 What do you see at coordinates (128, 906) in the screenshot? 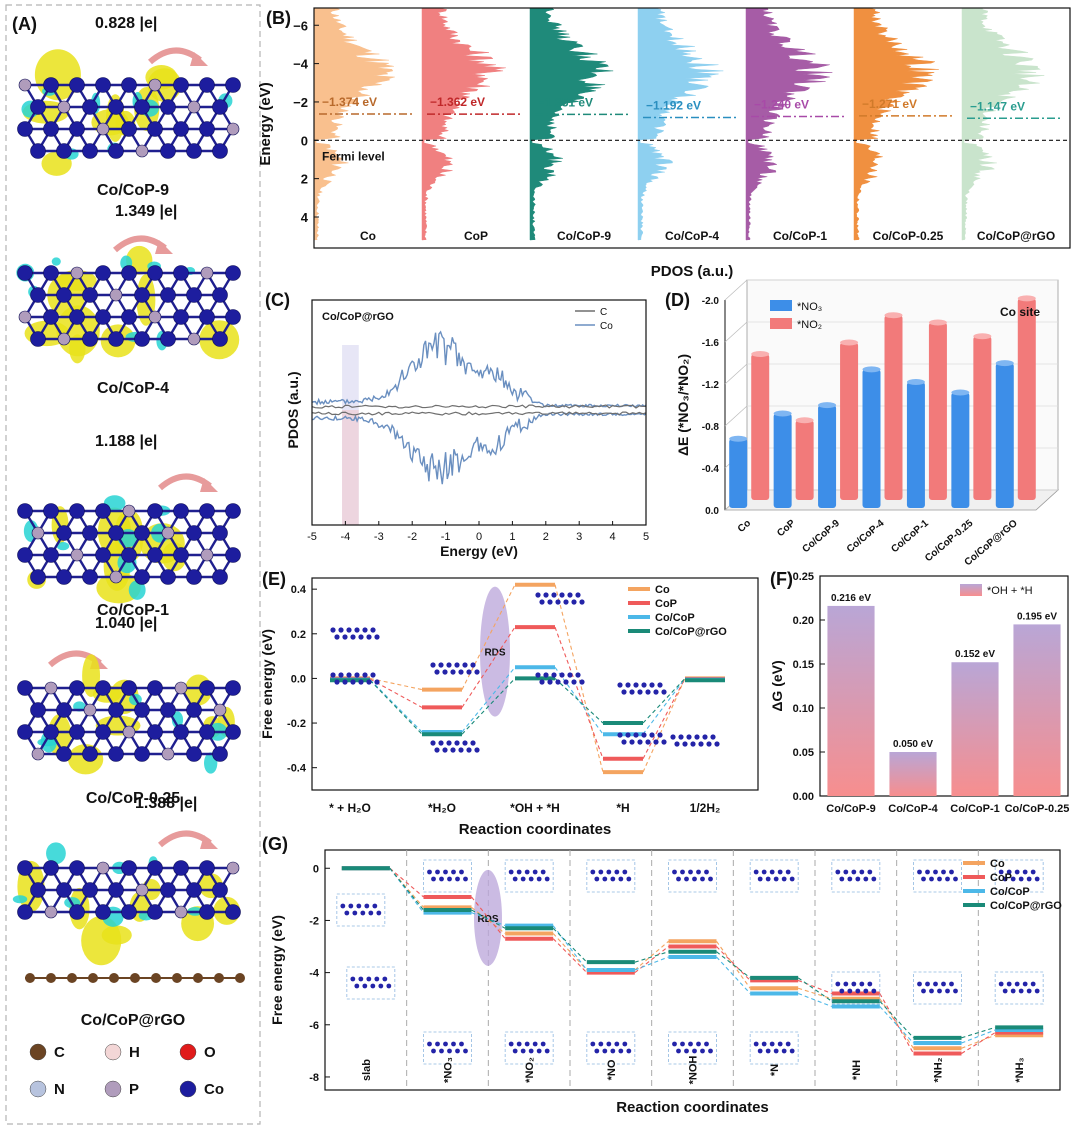
I see `structure-model` at bounding box center [128, 906].